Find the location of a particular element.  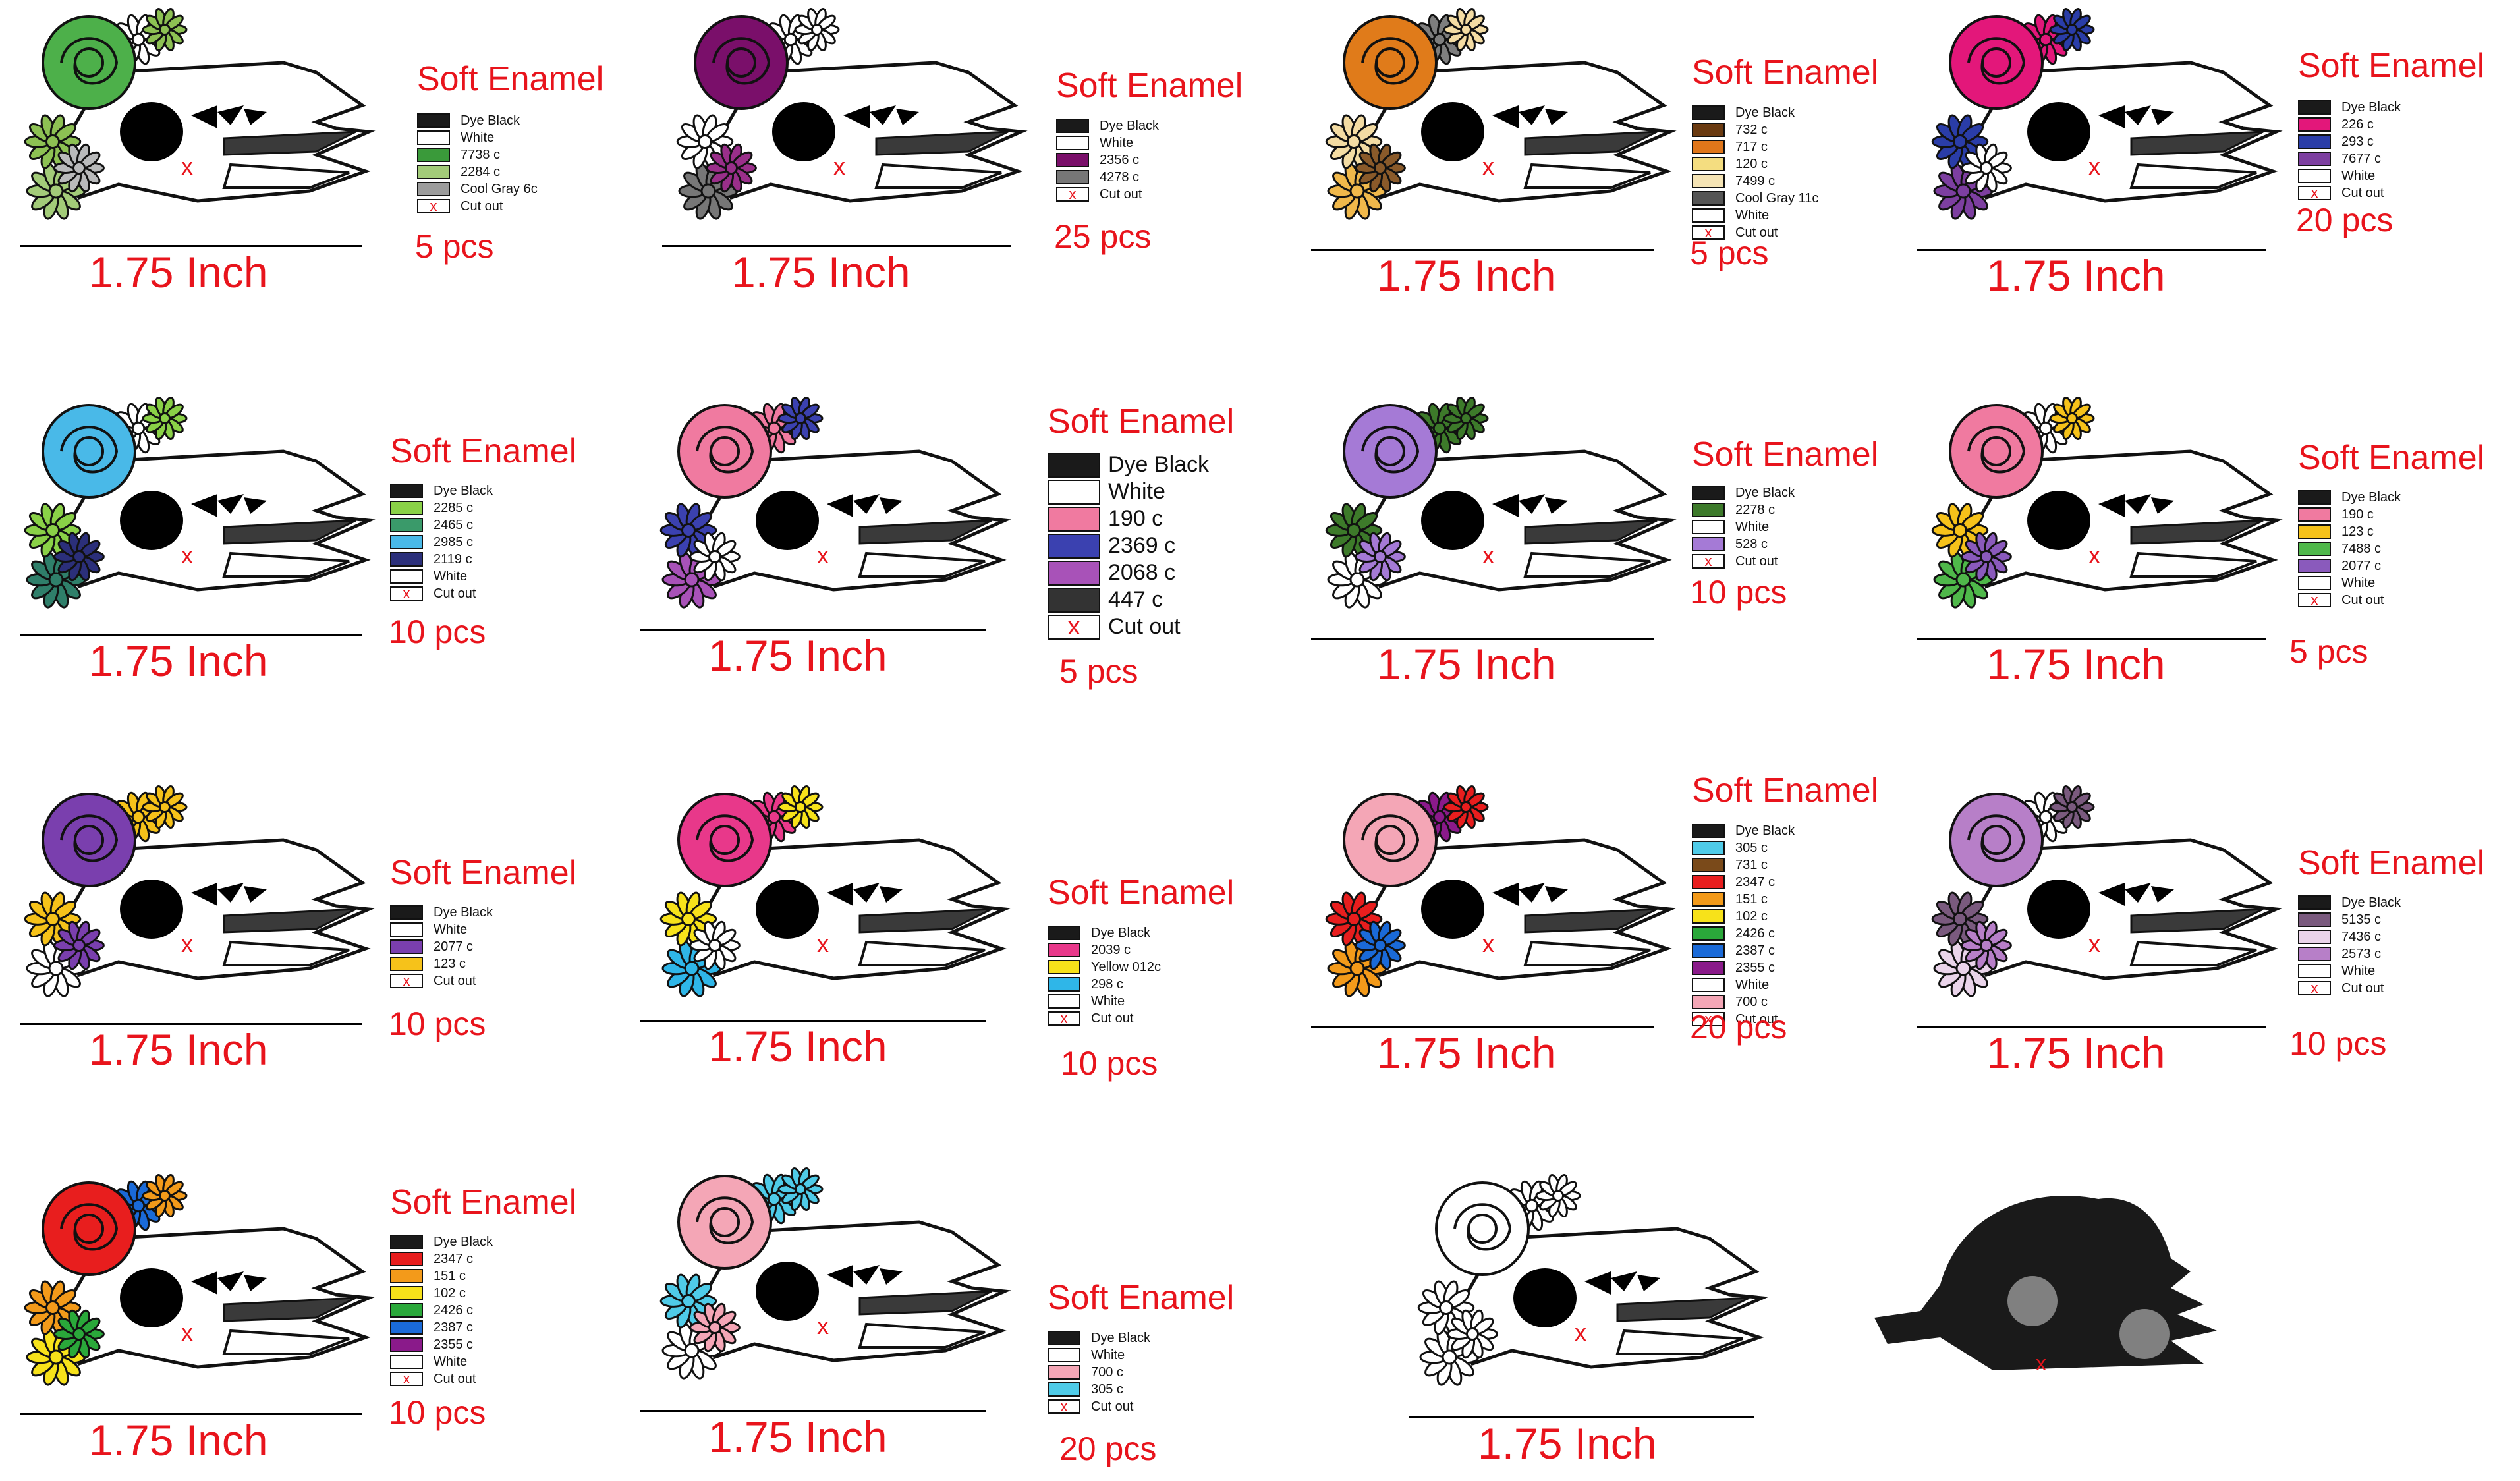

legend-label: 2355 c is located at coordinates (454, 1344).